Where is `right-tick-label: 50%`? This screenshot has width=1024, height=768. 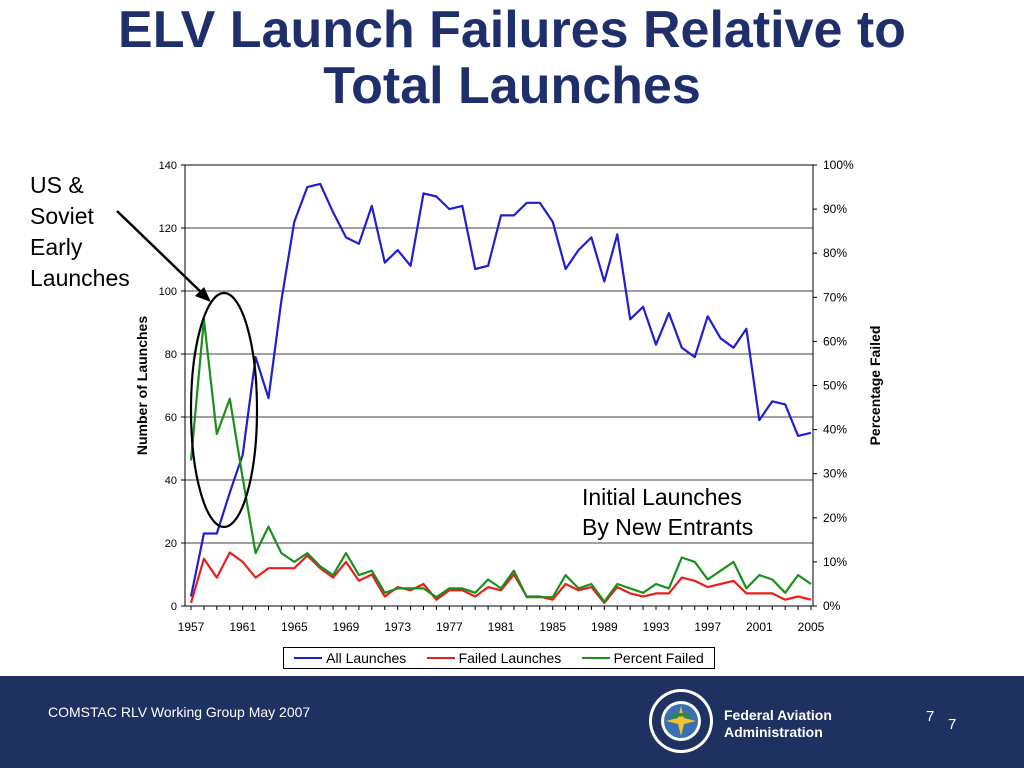
right-tick-label: 50% is located at coordinates (835, 386).